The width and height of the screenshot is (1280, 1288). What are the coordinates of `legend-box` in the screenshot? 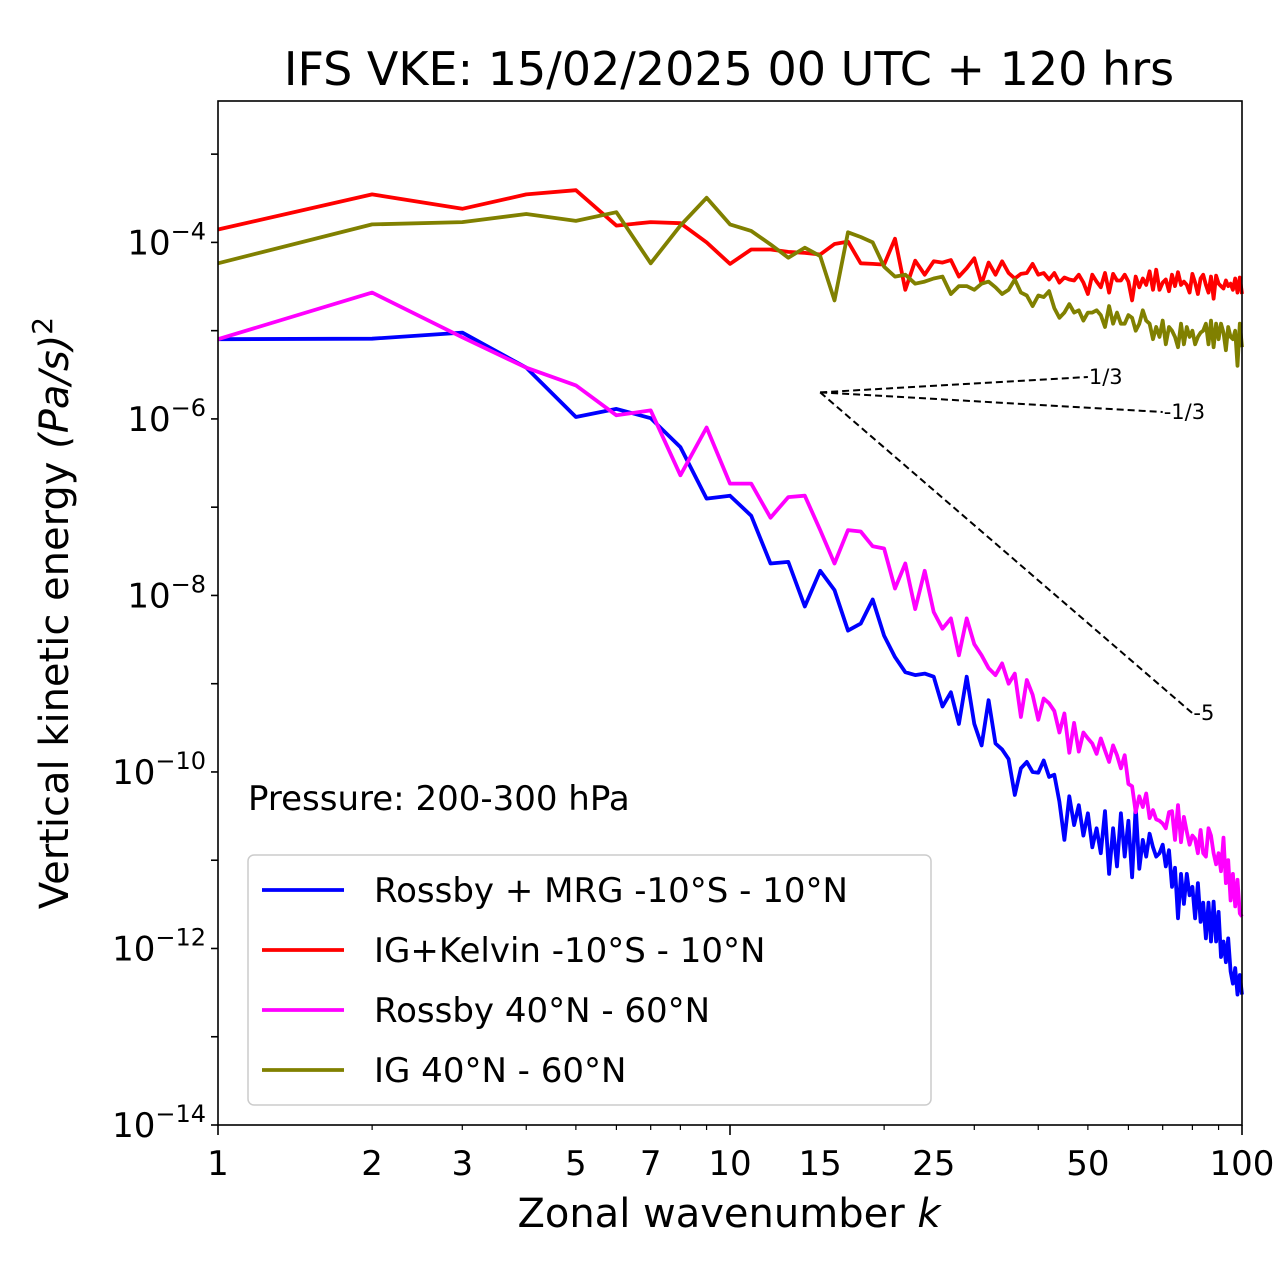 It's located at (589, 980).